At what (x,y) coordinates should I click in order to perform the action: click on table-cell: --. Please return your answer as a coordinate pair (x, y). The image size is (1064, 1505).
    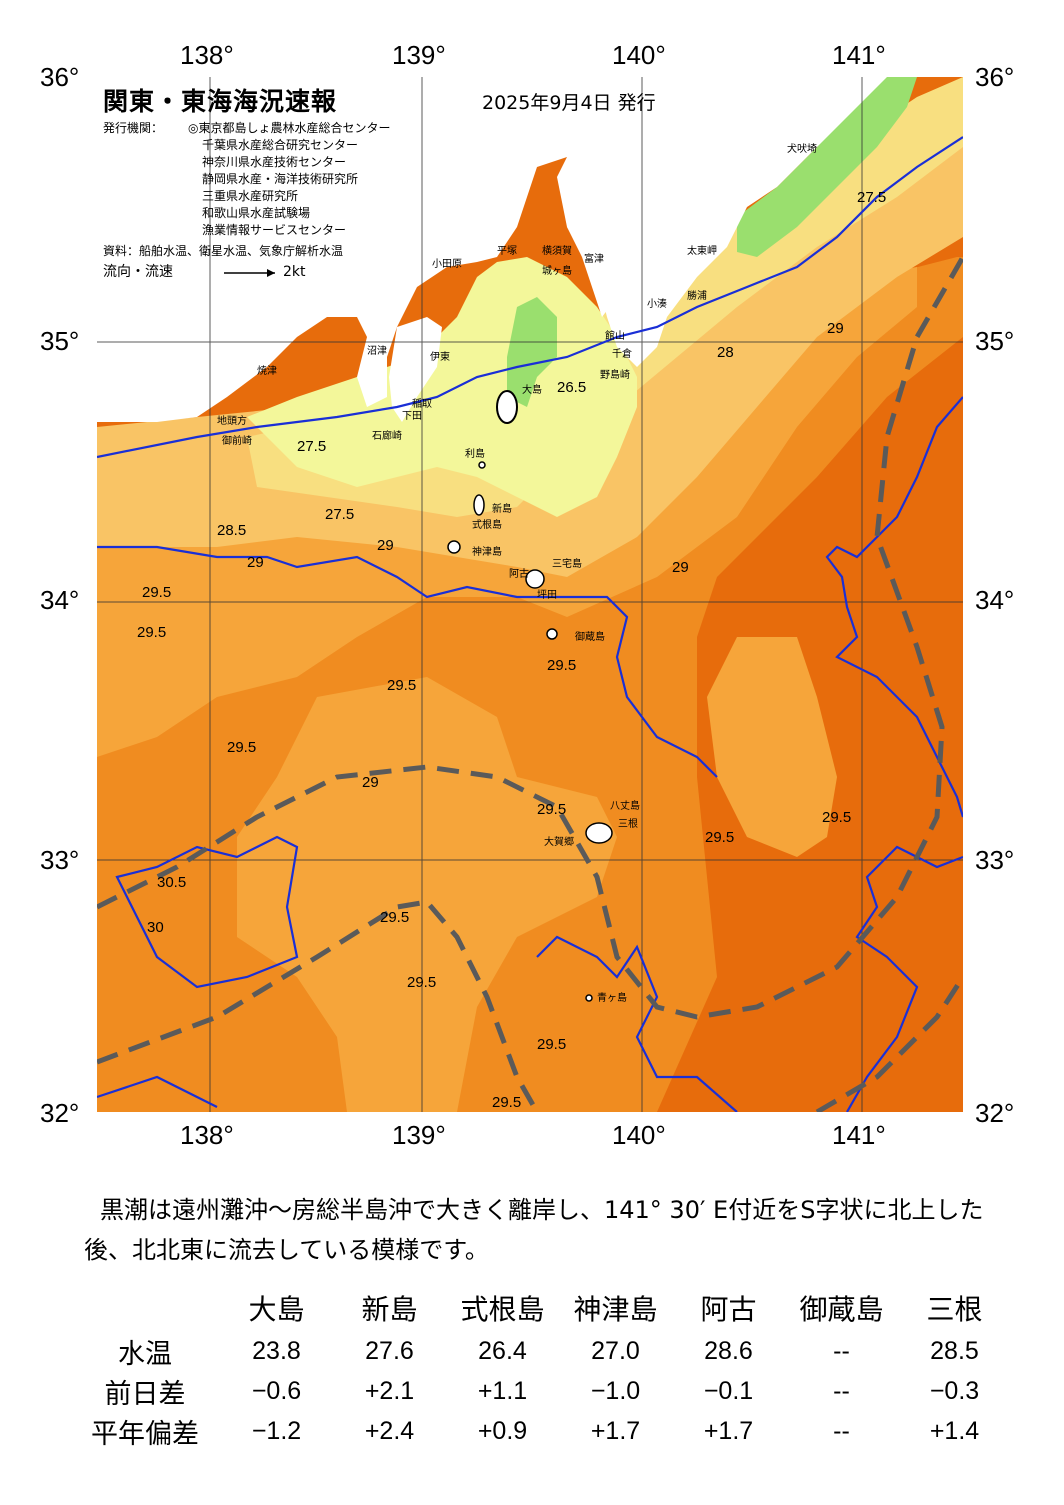
    Looking at the image, I should click on (841, 1430).